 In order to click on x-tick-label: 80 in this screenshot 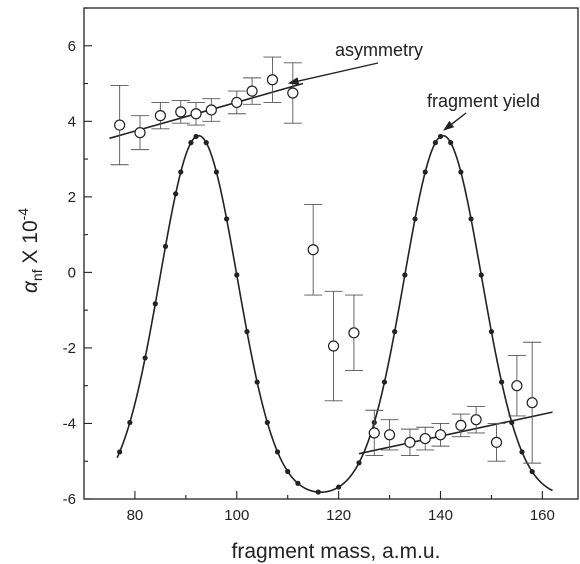, I will do `click(135, 515)`.